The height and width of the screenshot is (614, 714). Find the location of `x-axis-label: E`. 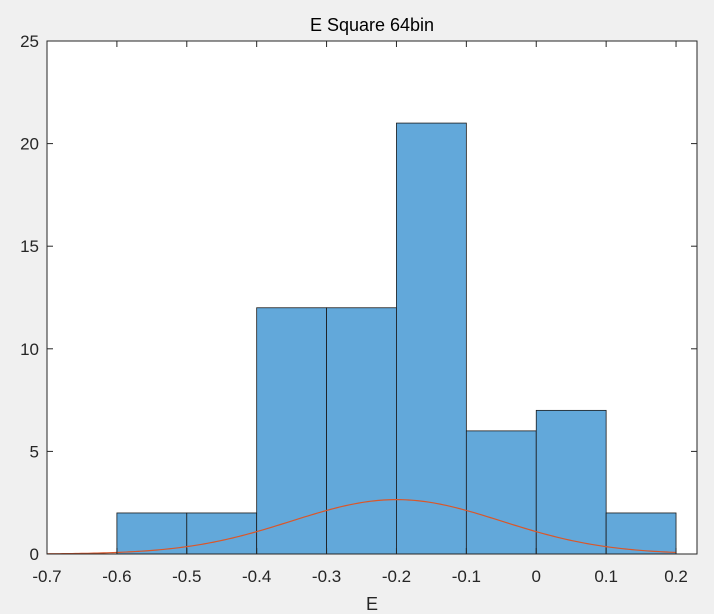

x-axis-label: E is located at coordinates (372, 604).